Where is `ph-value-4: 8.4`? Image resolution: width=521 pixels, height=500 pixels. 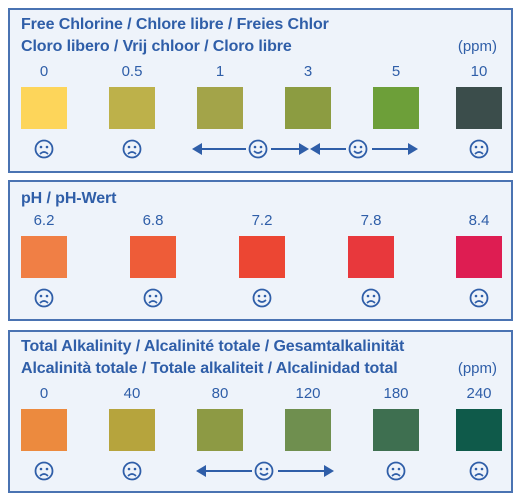 ph-value-4: 8.4 is located at coordinates (479, 220).